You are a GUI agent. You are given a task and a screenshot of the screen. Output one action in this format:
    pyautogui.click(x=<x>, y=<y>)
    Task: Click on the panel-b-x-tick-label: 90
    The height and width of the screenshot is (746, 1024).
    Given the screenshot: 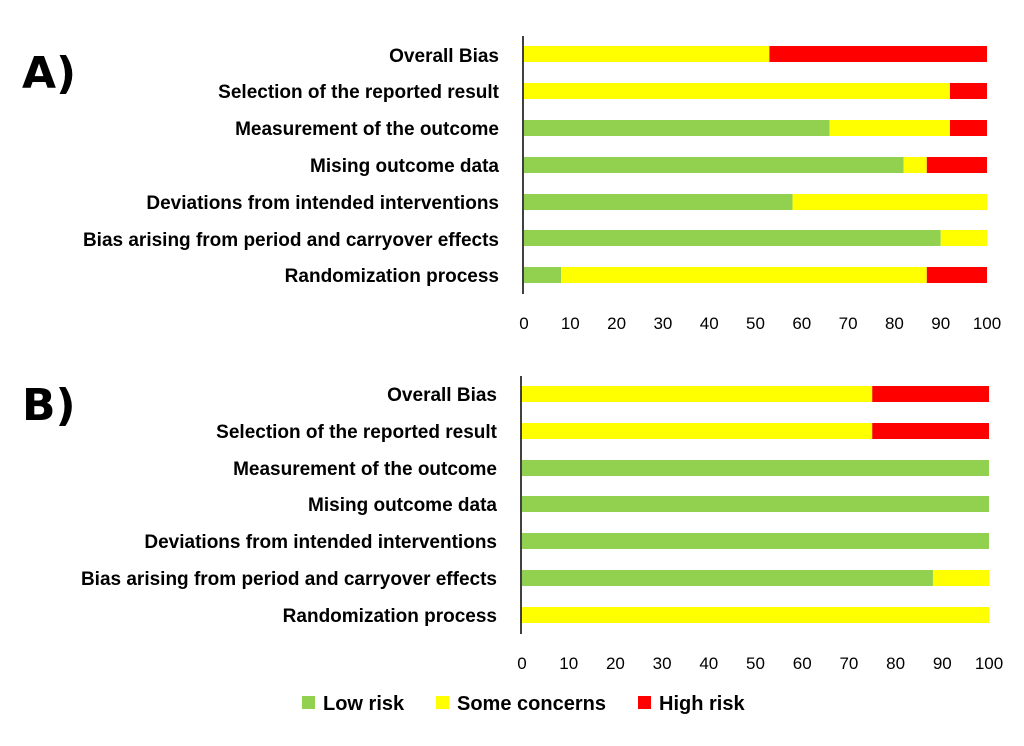 What is the action you would take?
    pyautogui.click(x=942, y=663)
    